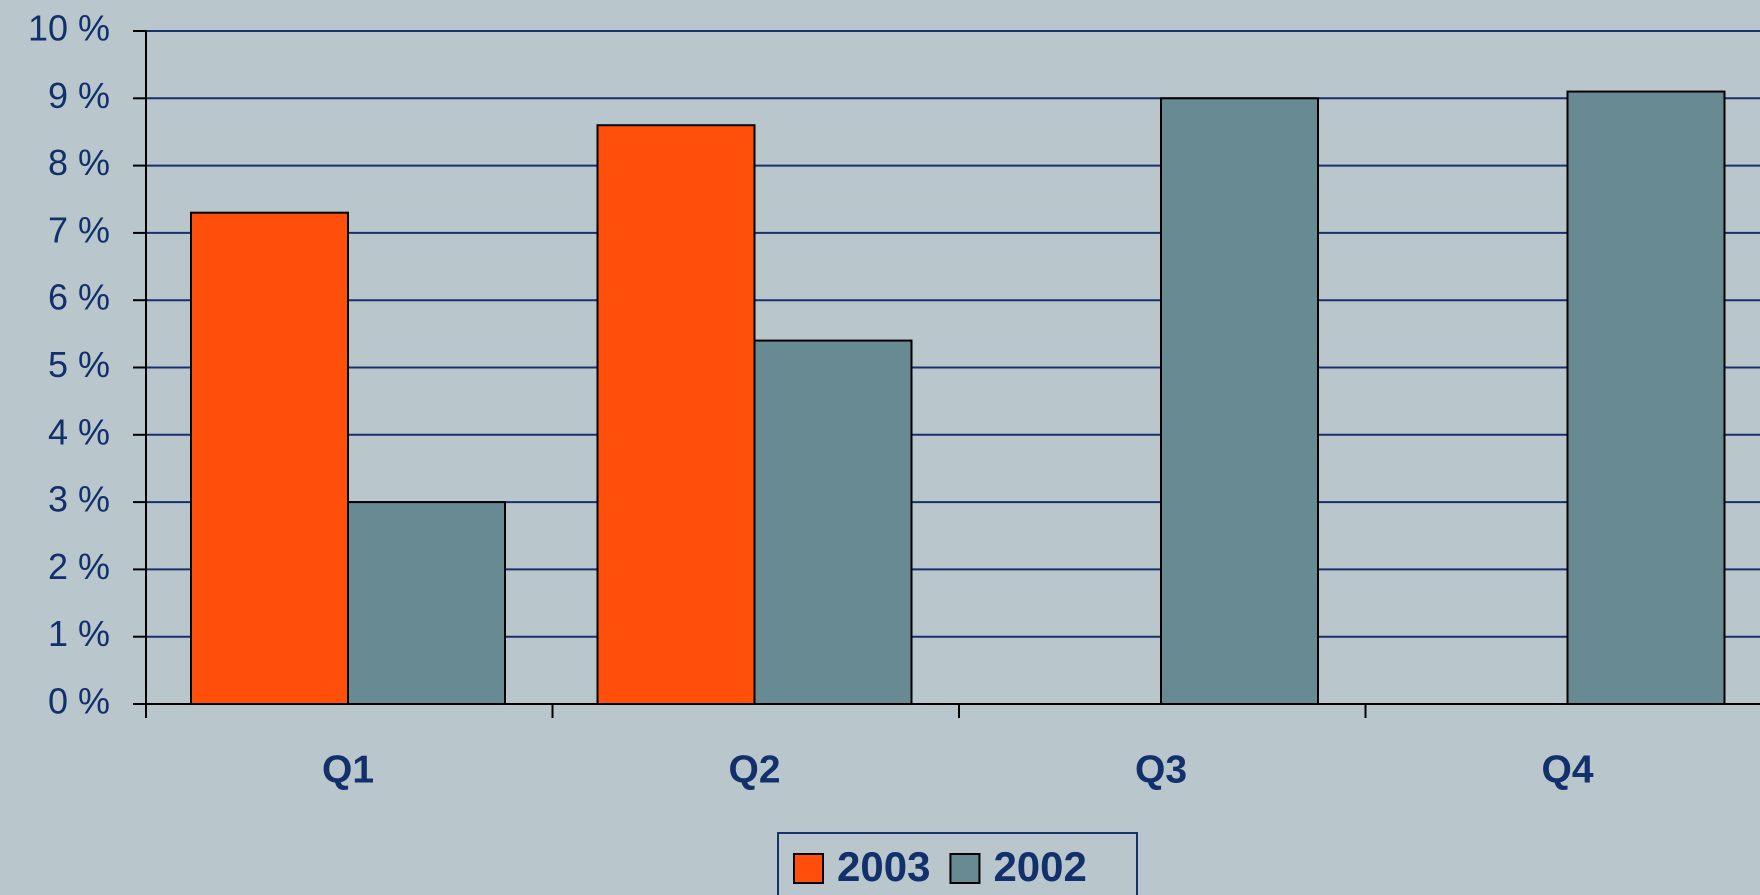  Describe the element at coordinates (69, 28) in the screenshot. I see `y-tick-label: 10 %` at that location.